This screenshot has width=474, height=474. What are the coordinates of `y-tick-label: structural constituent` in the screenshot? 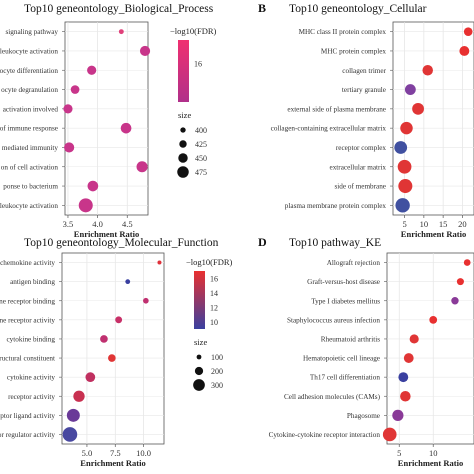 It's located at (27, 359).